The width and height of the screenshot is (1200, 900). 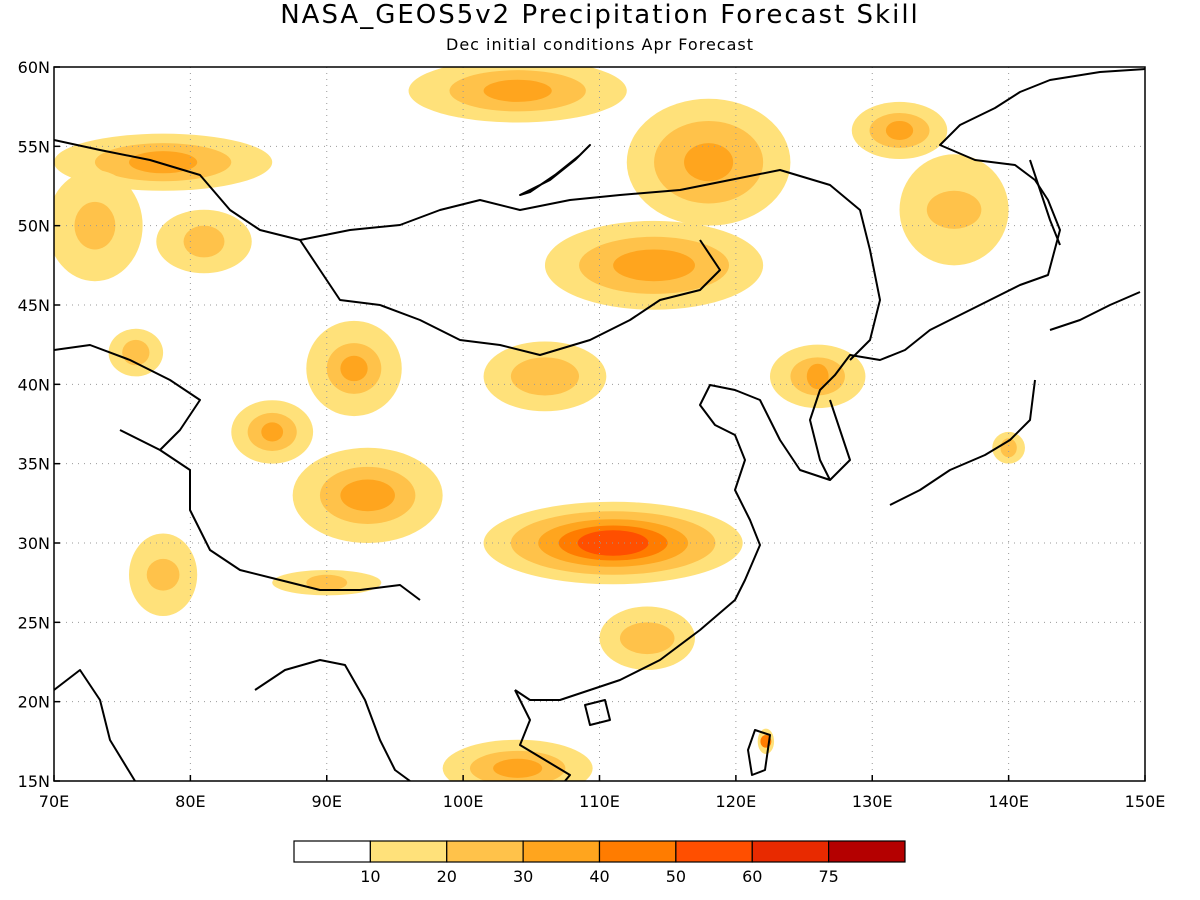 I want to click on tick-label-lon: 130E, so click(x=872, y=801).